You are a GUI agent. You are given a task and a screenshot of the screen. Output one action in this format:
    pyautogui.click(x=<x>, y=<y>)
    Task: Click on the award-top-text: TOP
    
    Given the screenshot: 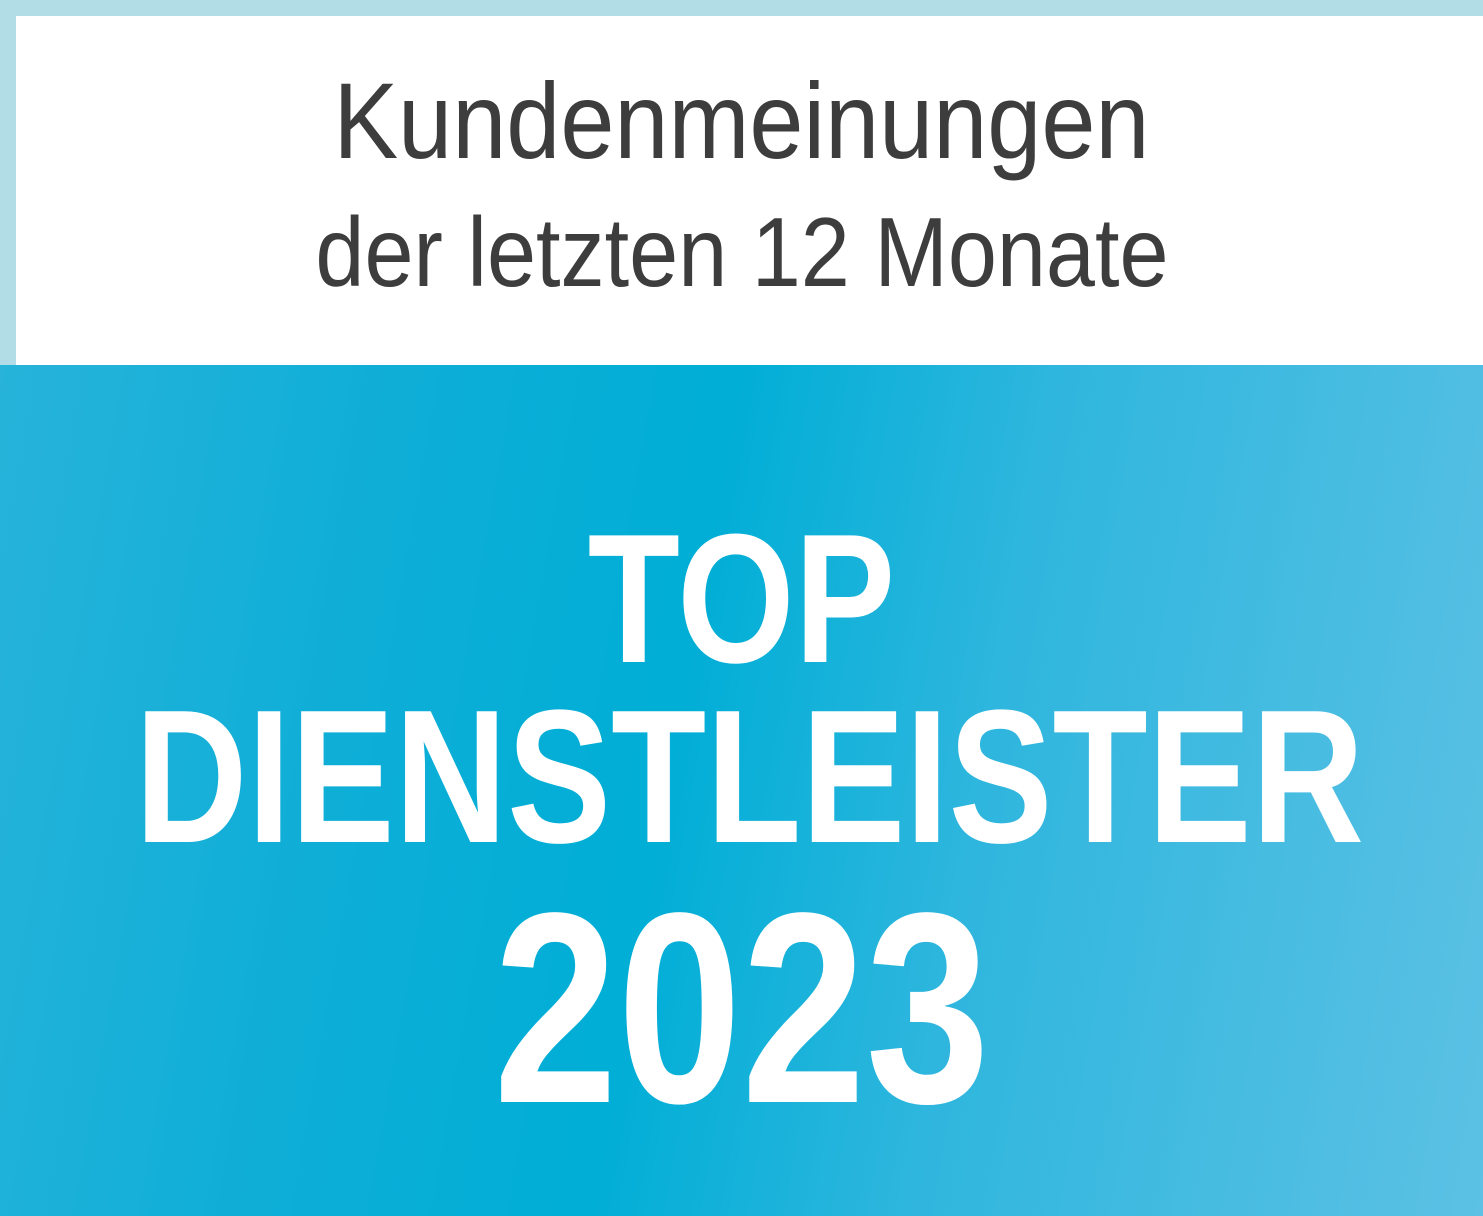 What is the action you would take?
    pyautogui.click(x=741, y=598)
    